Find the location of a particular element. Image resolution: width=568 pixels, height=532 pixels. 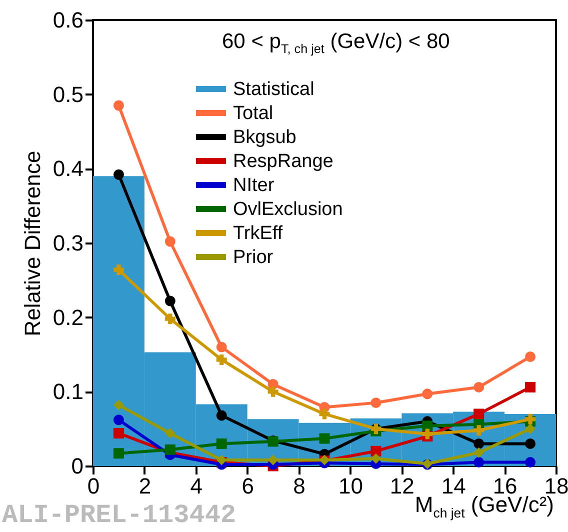

y-tick-label: 0 is located at coordinates (77, 466).